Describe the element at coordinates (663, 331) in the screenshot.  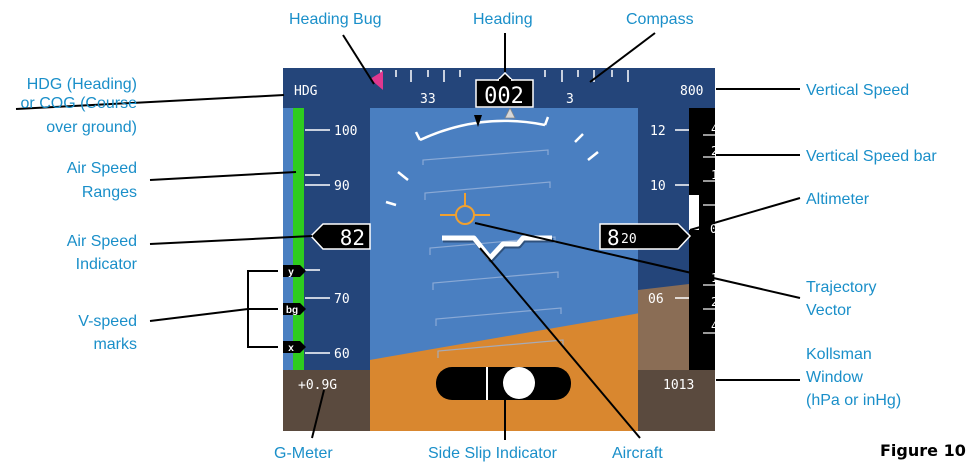
I see `altitude-tape-ground` at that location.